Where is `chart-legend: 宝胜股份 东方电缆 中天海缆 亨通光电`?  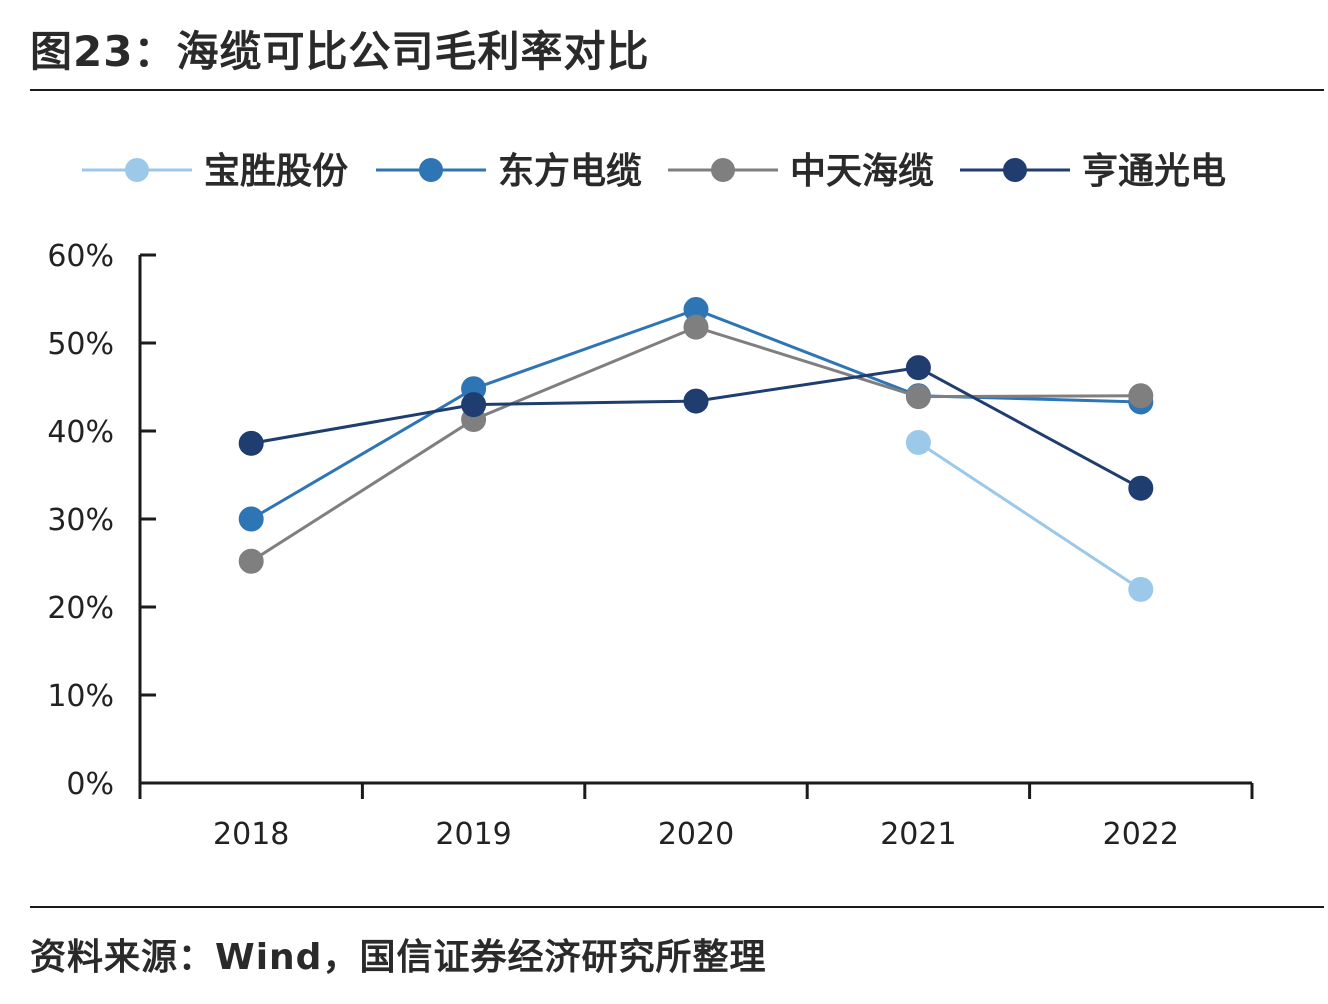 chart-legend: 宝胜股份 东方电缆 中天海缆 亨通光电 is located at coordinates (654, 171).